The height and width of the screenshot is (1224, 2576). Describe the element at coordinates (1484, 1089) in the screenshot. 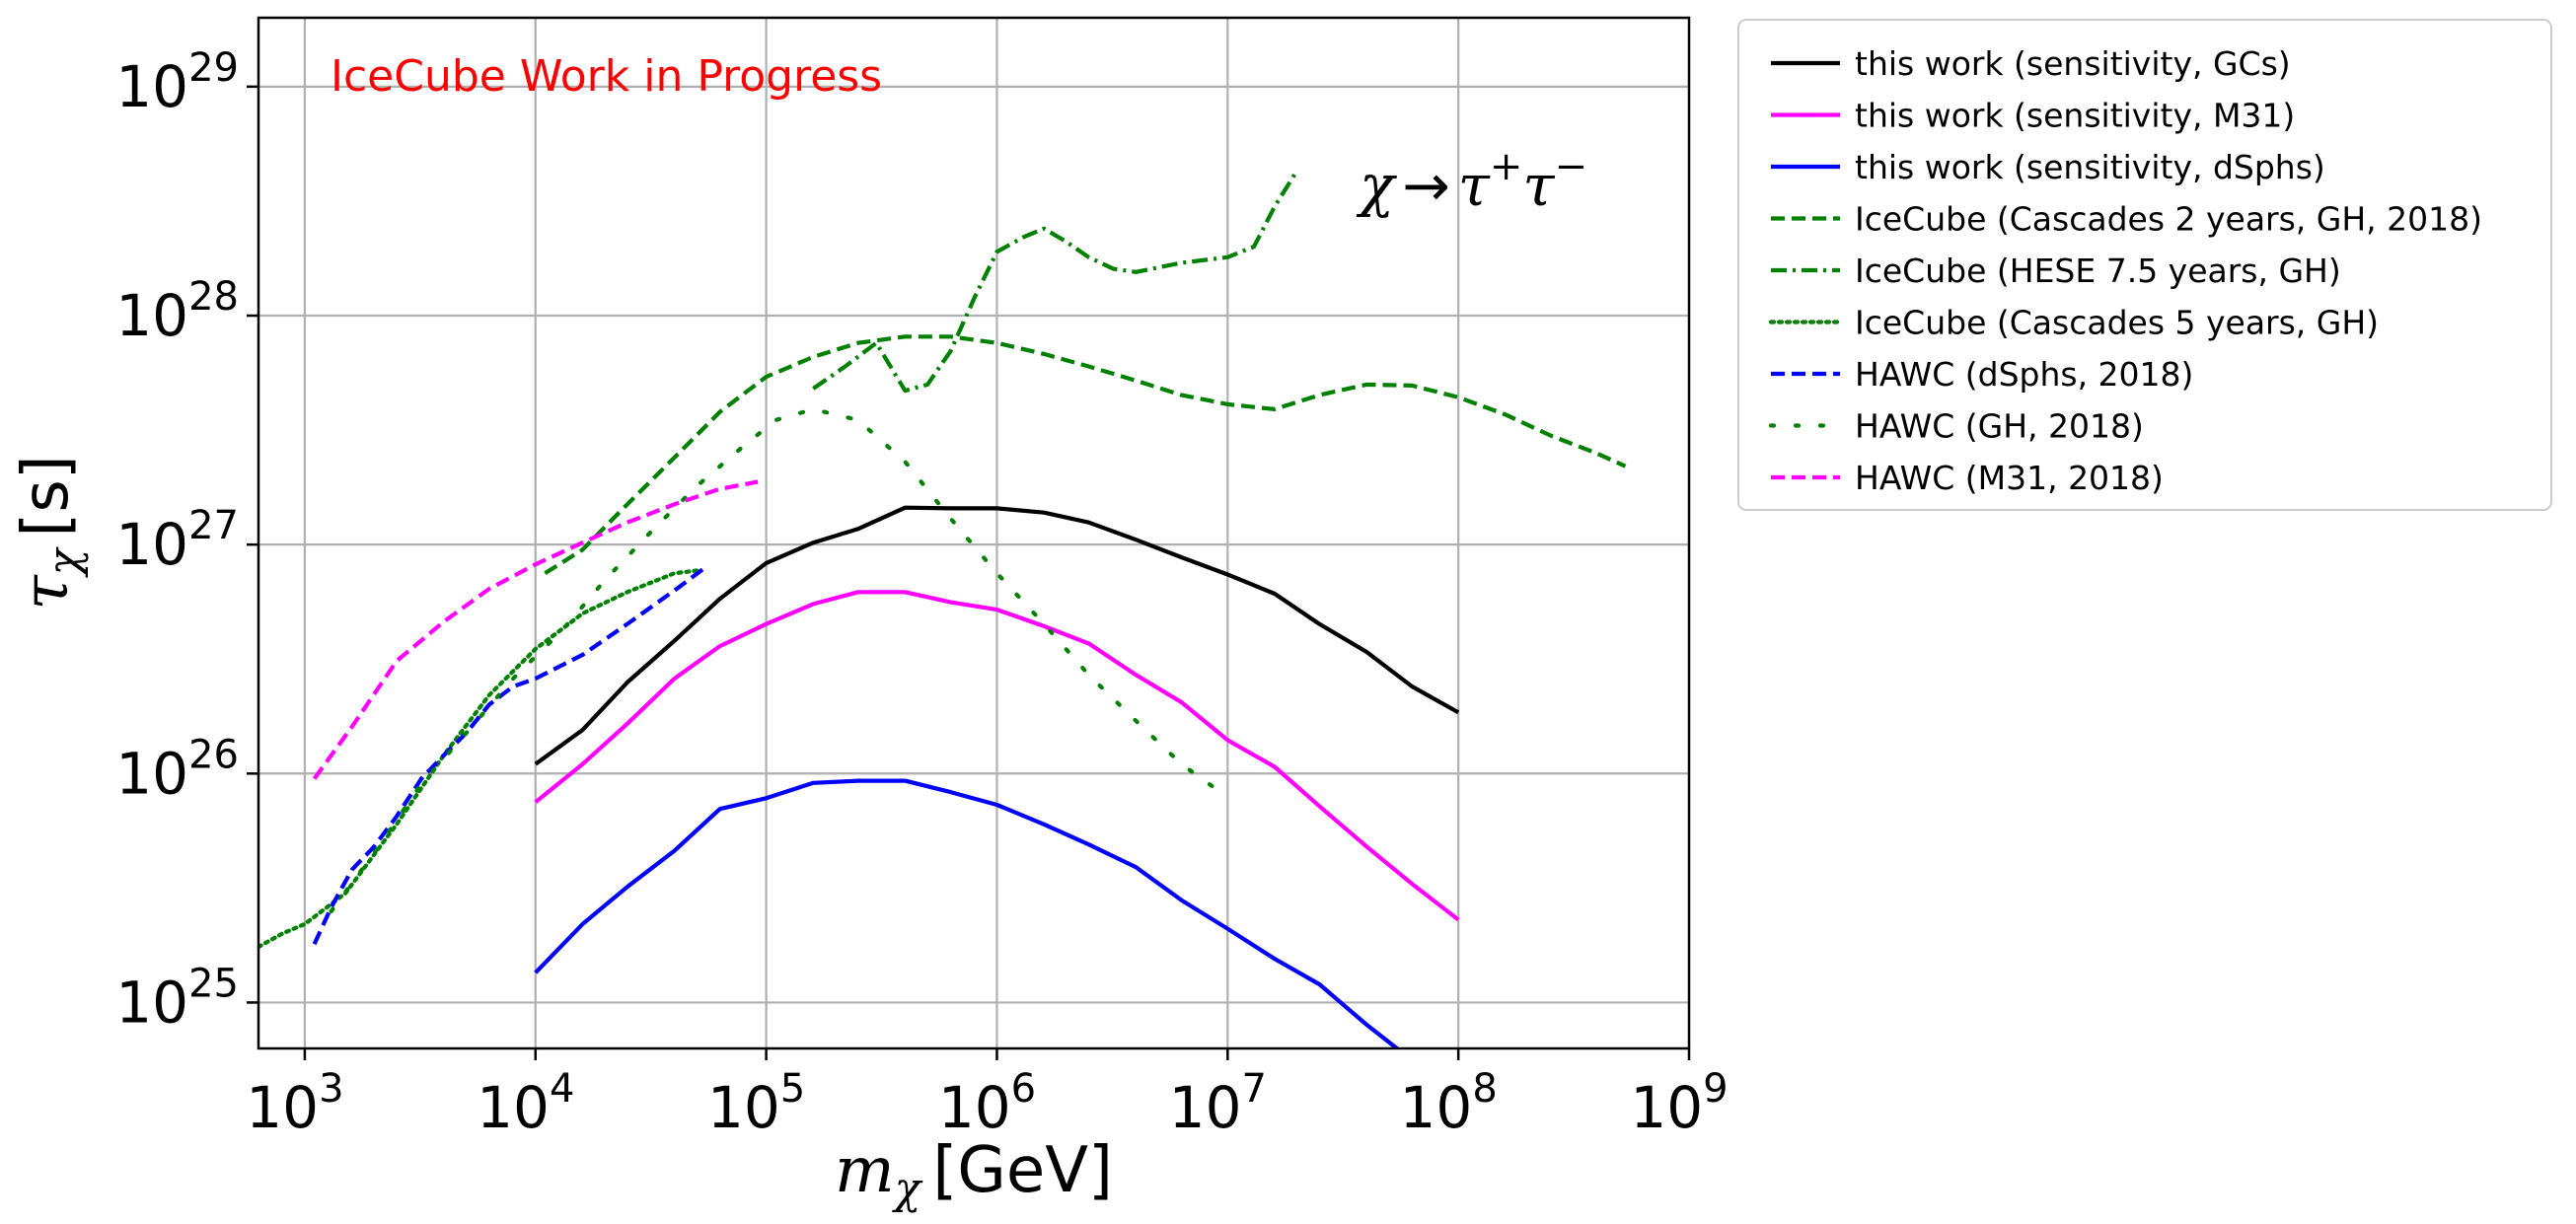

I see `x-tick-exponent: 8` at that location.